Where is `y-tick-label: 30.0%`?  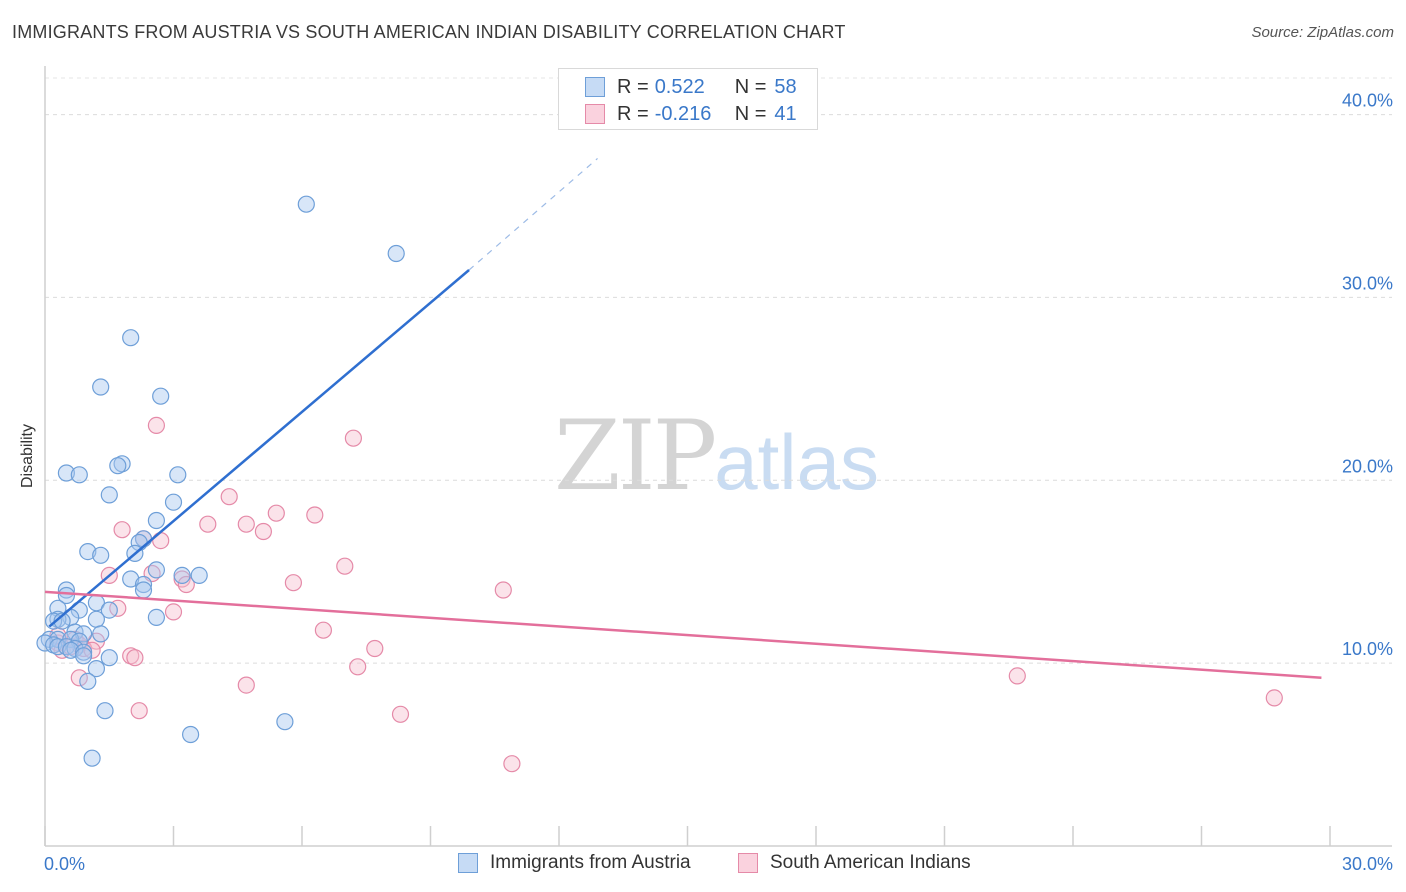 y-tick-label: 30.0% is located at coordinates (1367, 283).